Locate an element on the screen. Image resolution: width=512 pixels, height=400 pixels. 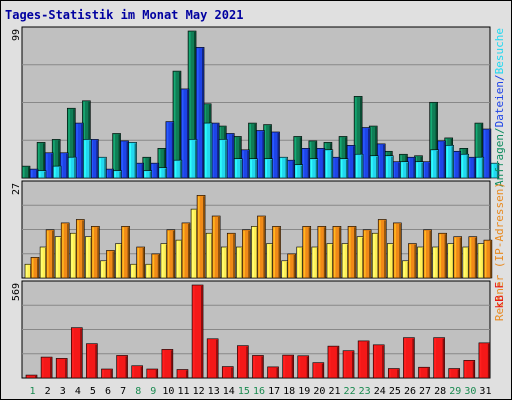
x-tick-label-day-24: 24 is located at coordinates (380, 391).